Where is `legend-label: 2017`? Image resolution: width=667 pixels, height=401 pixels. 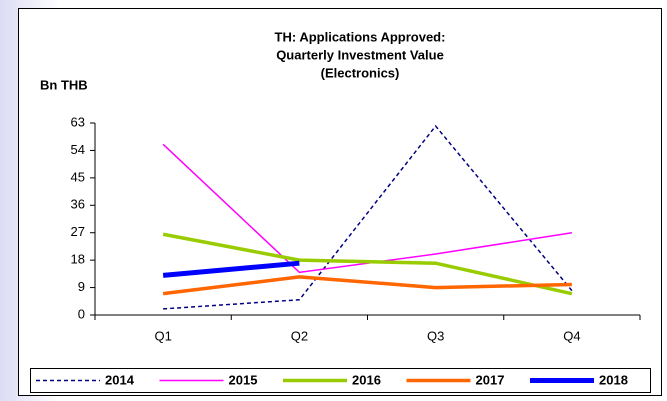
legend-label: 2017 is located at coordinates (490, 379).